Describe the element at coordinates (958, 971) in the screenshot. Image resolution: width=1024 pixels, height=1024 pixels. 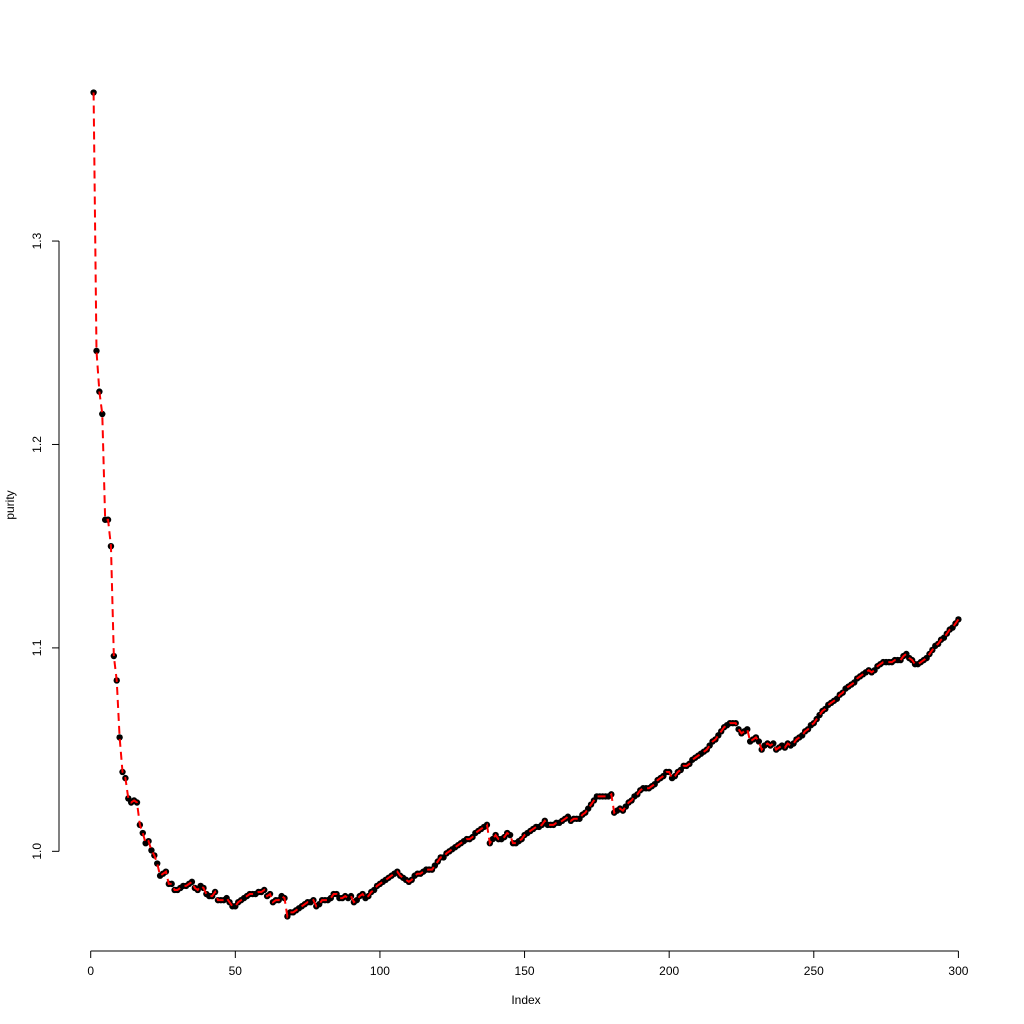
I see `x-tick-label: 300` at that location.